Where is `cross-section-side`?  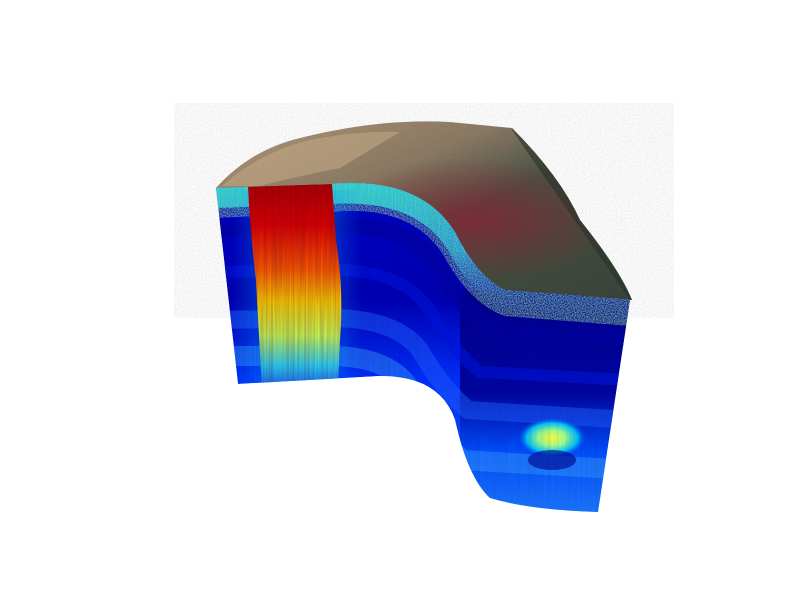 cross-section-side is located at coordinates (572, 214).